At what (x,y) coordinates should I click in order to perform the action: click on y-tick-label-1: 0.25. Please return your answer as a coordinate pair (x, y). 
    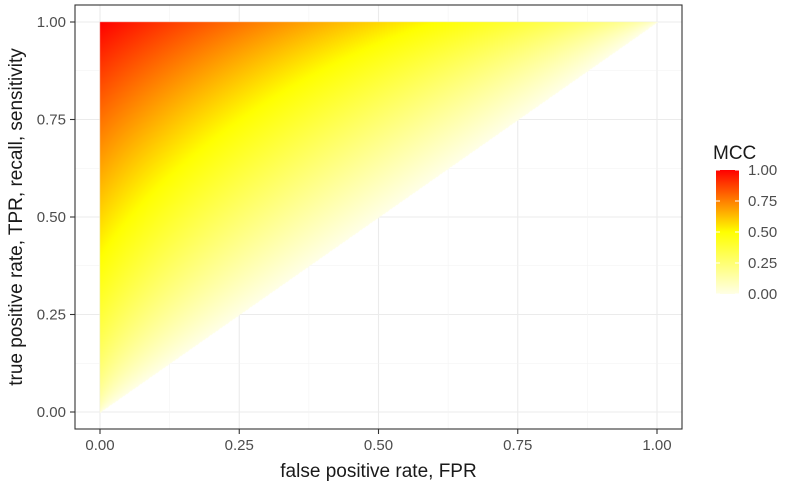
    Looking at the image, I should click on (51, 315).